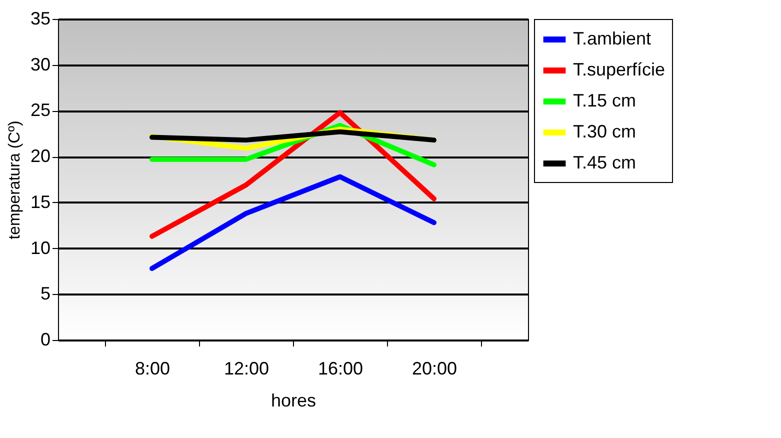 Image resolution: width=781 pixels, height=438 pixels. I want to click on legend-label: T.30 cm, so click(604, 132).